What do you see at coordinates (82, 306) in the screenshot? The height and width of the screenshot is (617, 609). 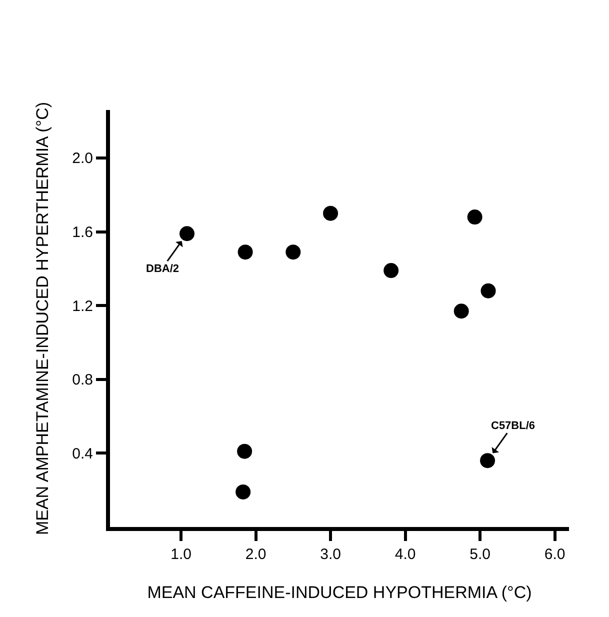 I see `y-tick-label: 1.2` at bounding box center [82, 306].